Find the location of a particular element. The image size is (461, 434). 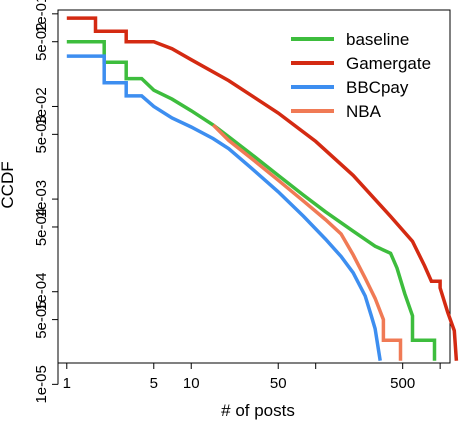

x-tick-label: 5 is located at coordinates (154, 383).